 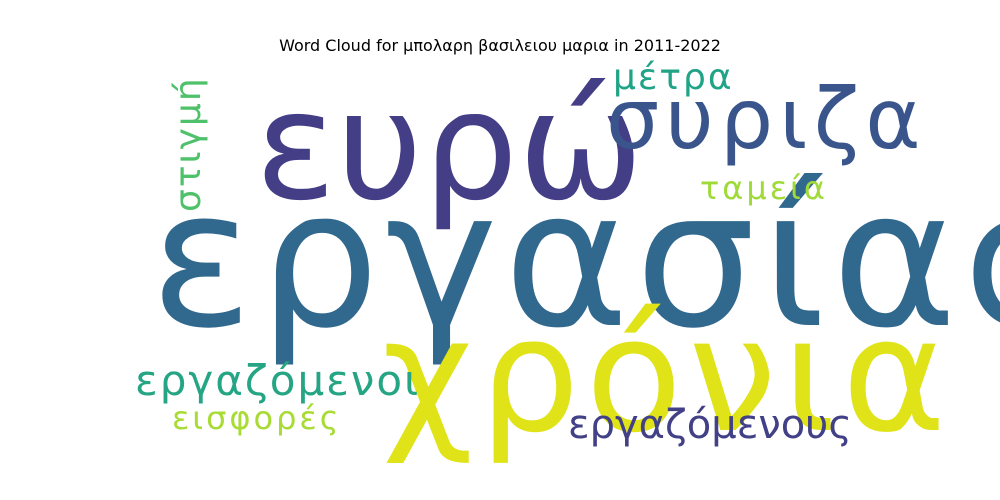 I want to click on word-2: ευρώ, so click(x=449, y=147).